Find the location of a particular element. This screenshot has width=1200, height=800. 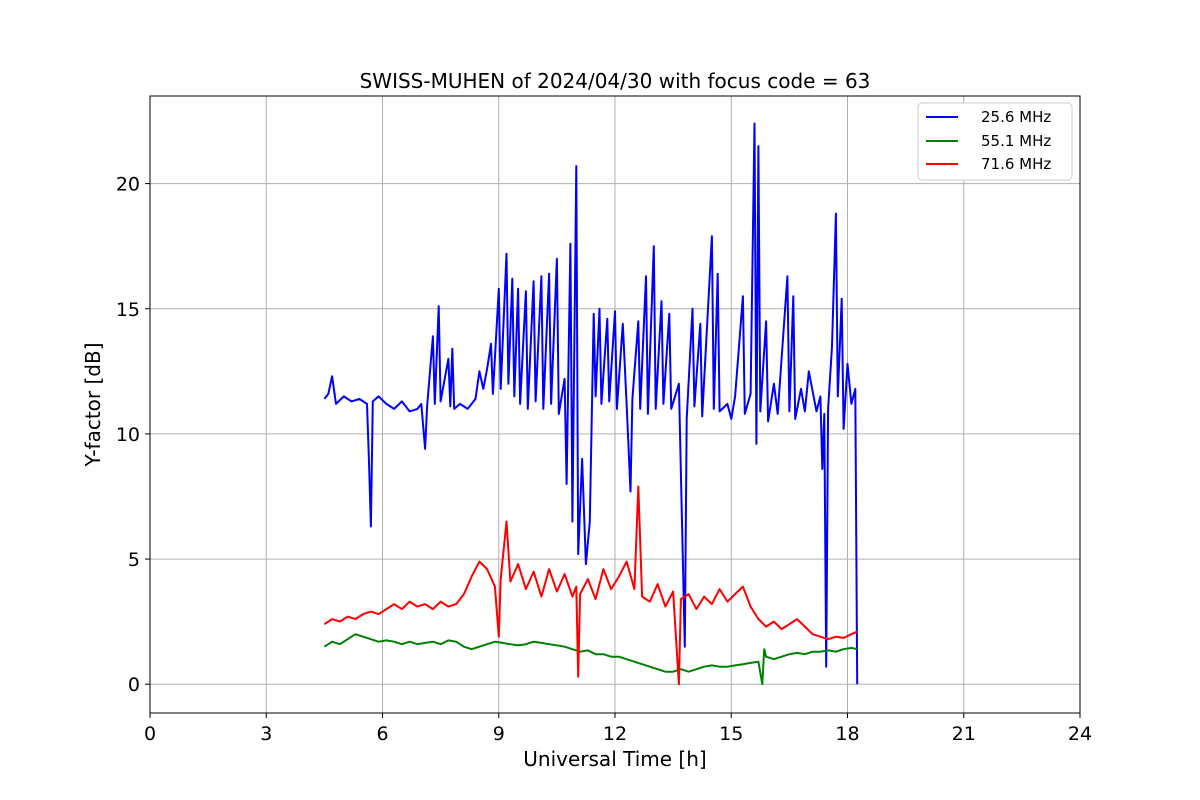

y-axis-label: Y-factor [dB] is located at coordinates (93, 404).